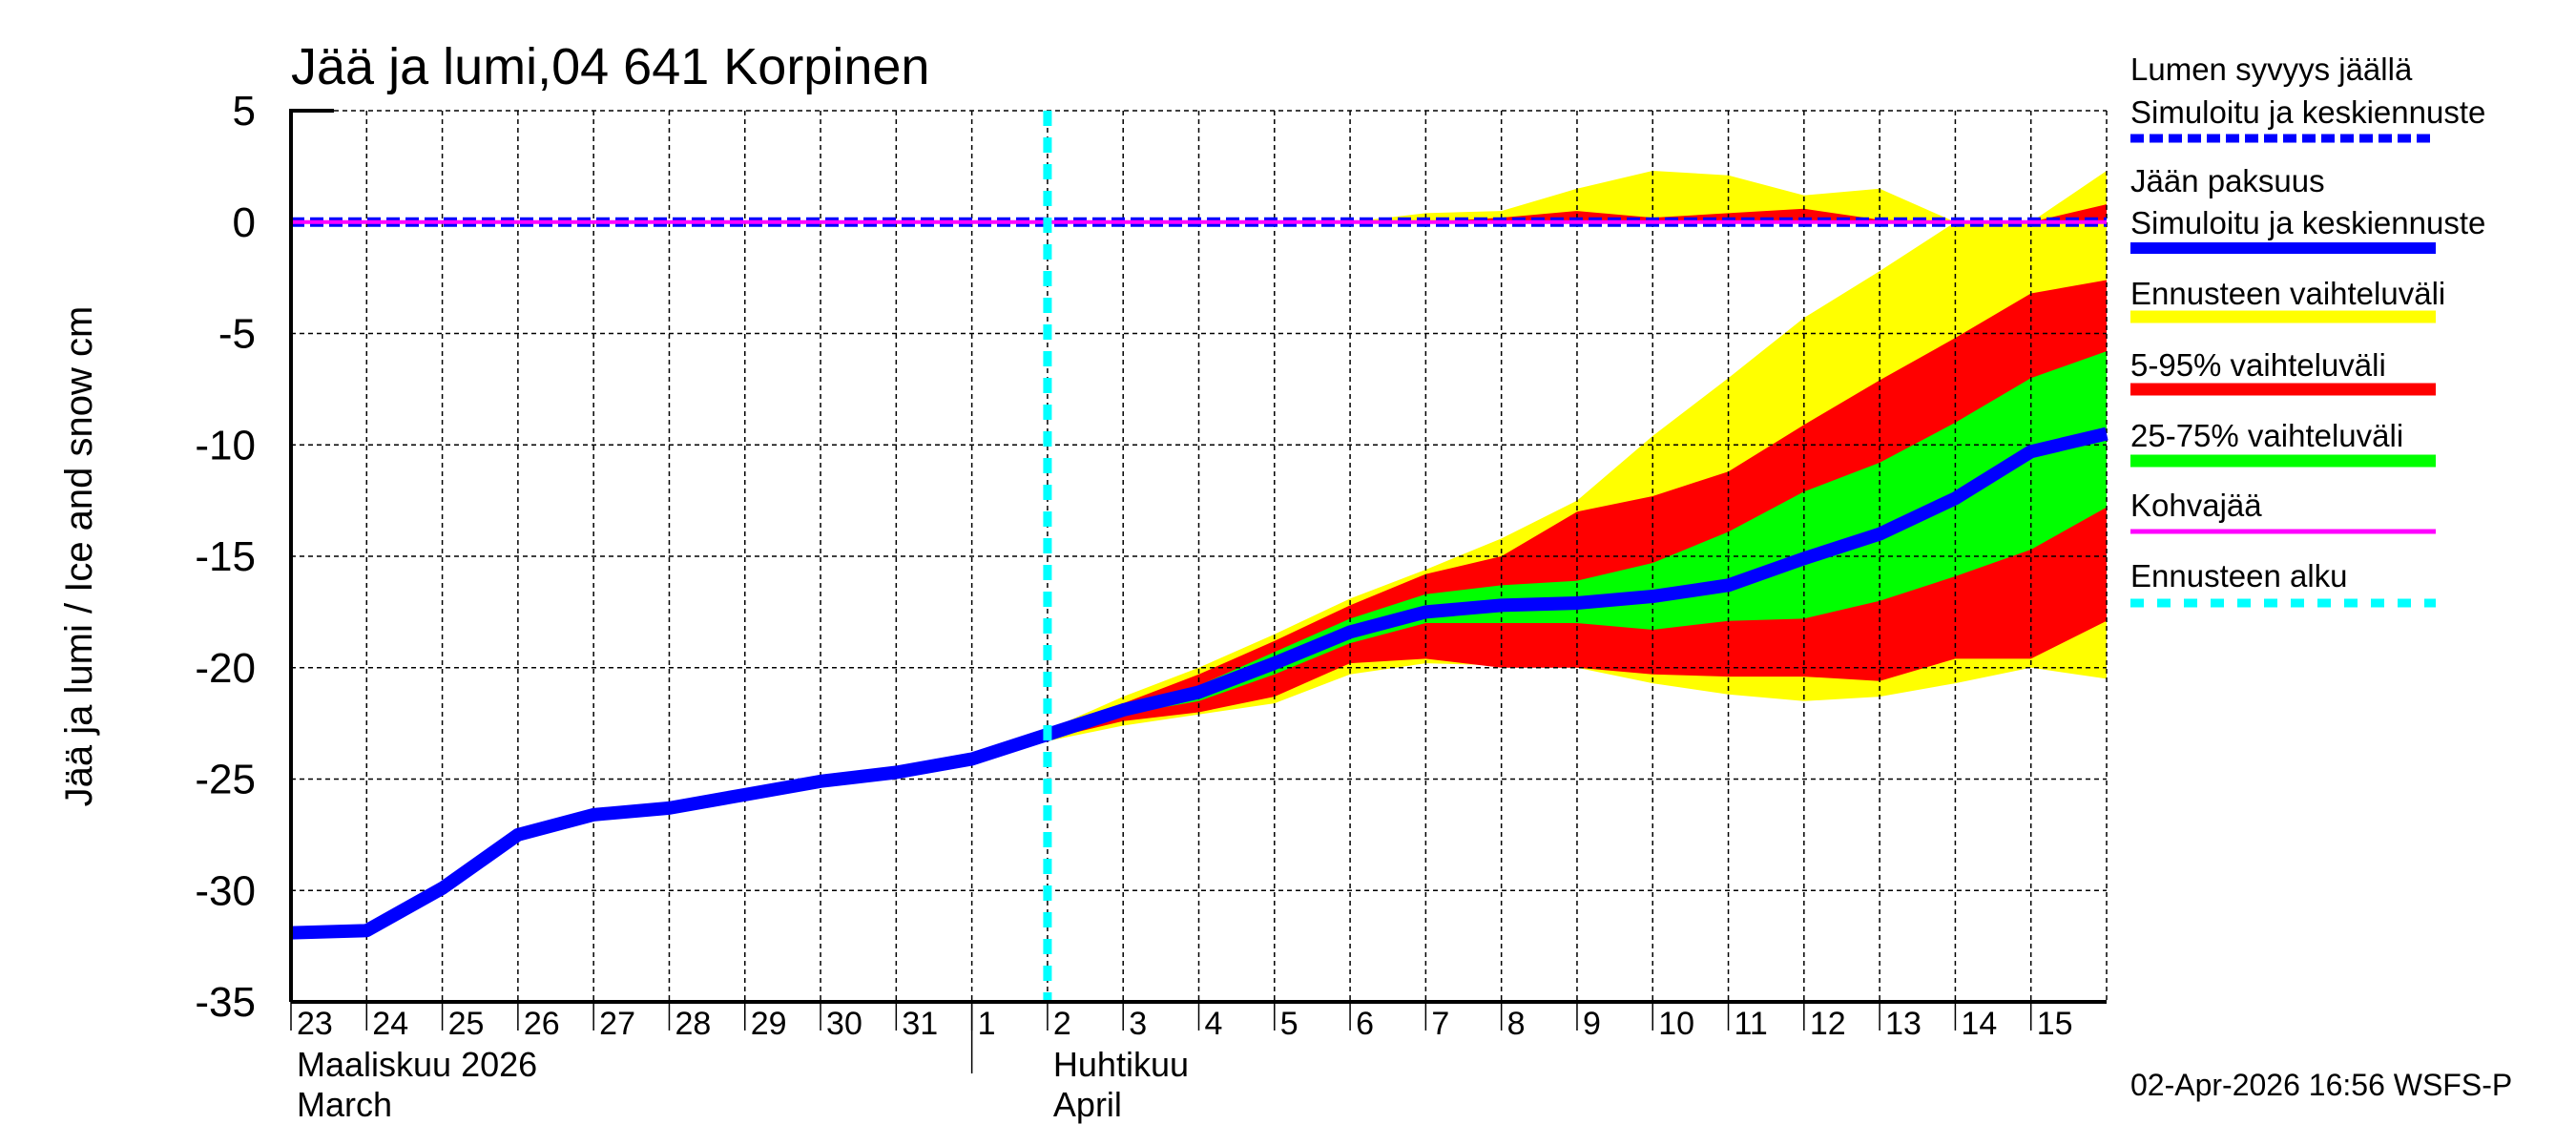 This screenshot has width=2576, height=1145. Describe the element at coordinates (2239, 575) in the screenshot. I see `legend-label: Ennusteen alku` at that location.